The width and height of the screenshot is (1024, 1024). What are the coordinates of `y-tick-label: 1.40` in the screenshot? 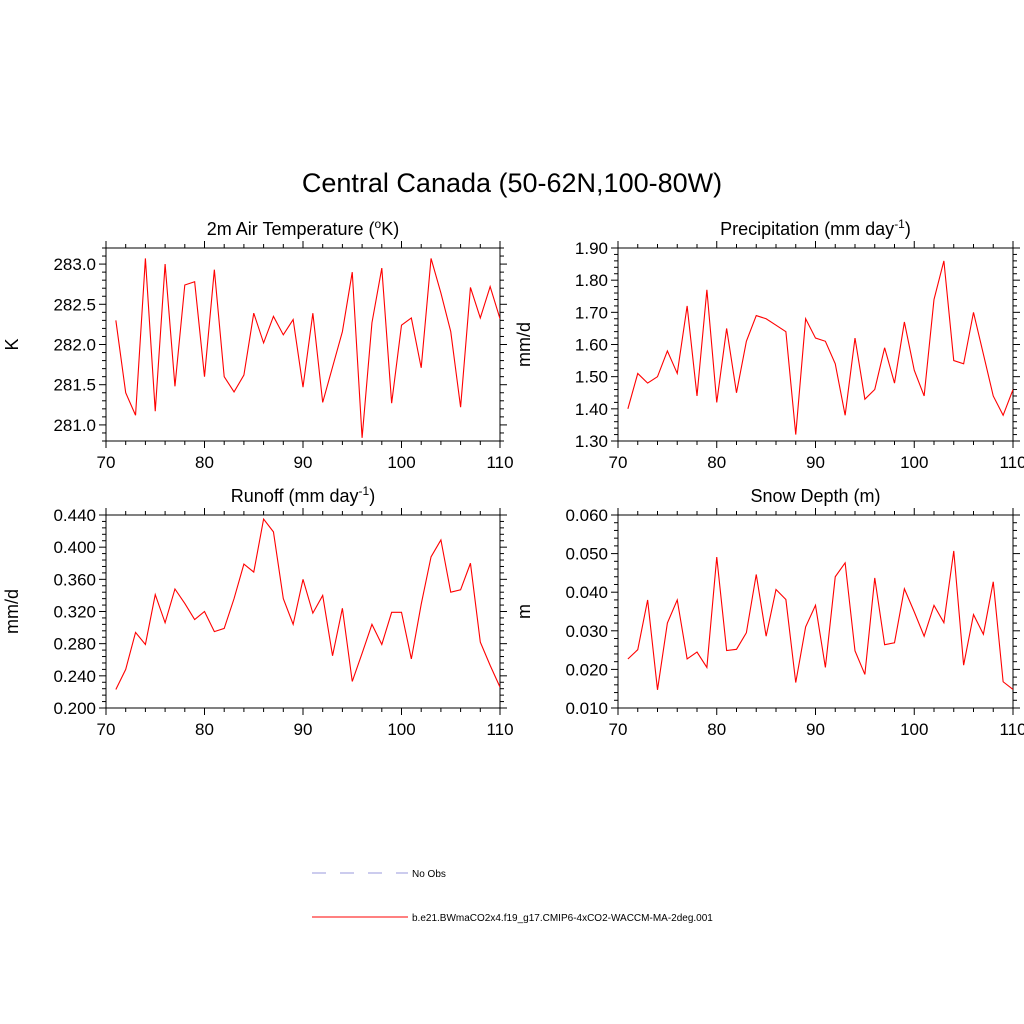 It's located at (591, 409).